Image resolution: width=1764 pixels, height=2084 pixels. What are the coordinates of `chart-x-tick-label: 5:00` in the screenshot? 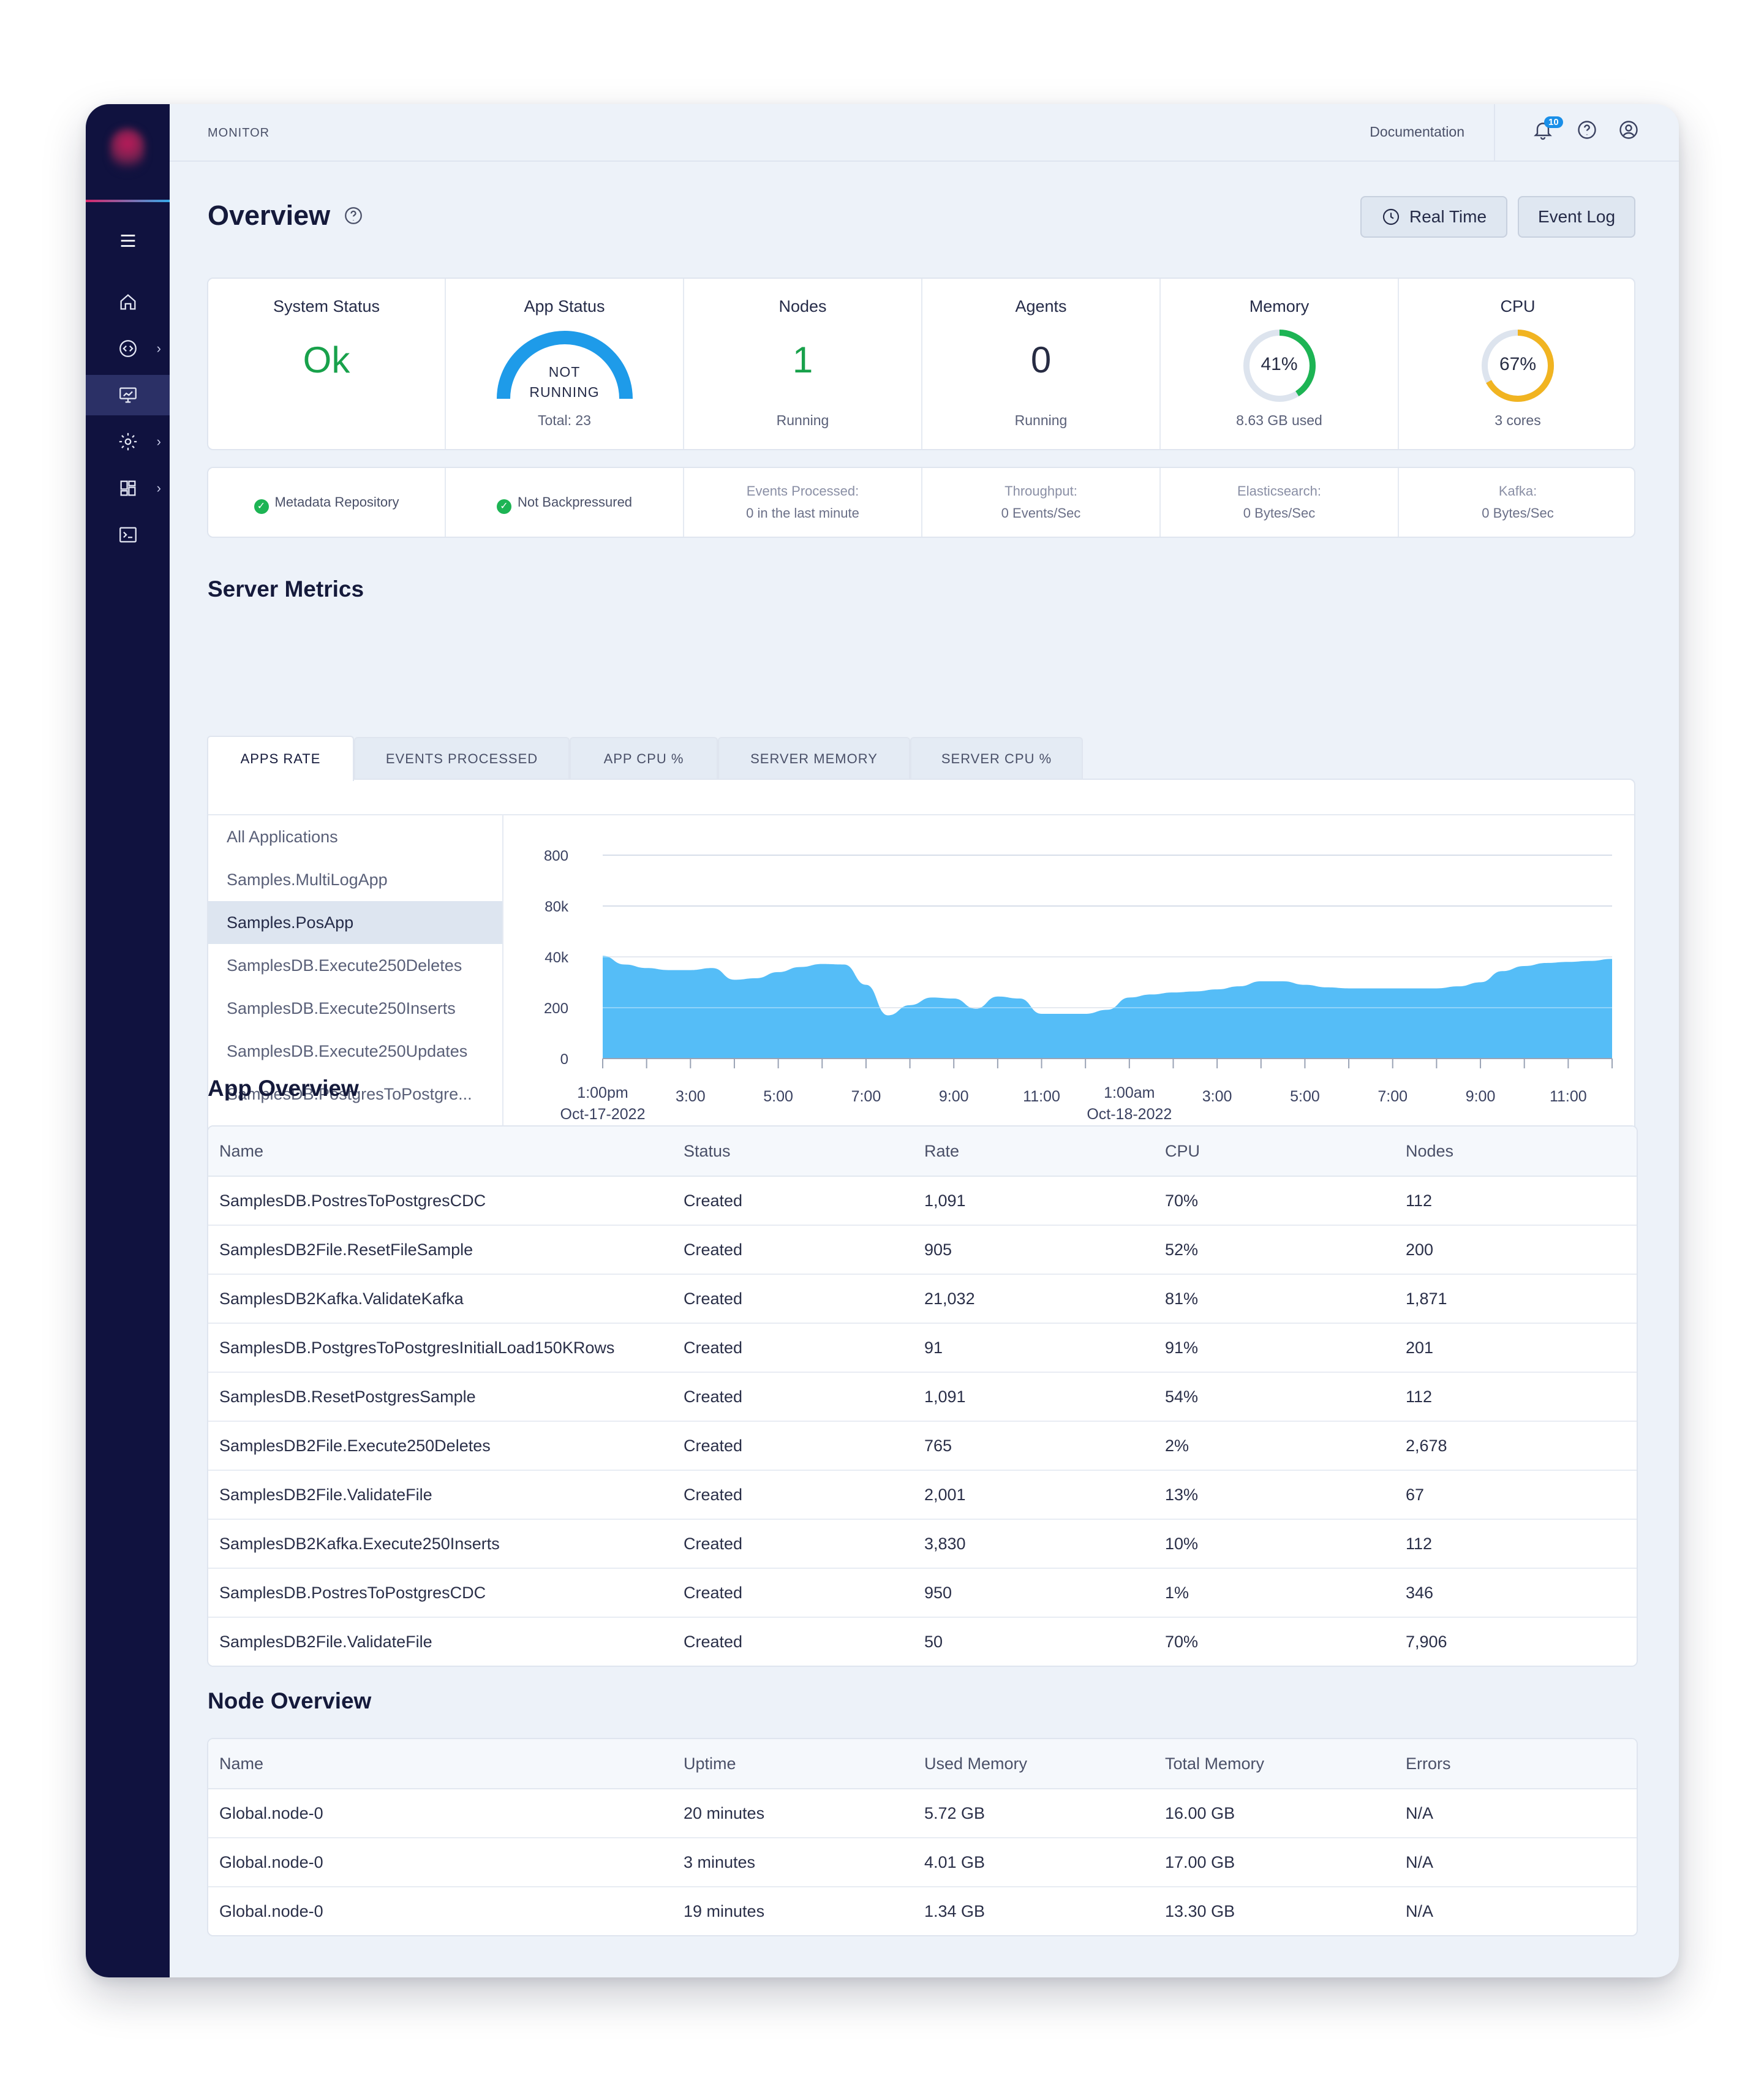 It's located at (778, 1096).